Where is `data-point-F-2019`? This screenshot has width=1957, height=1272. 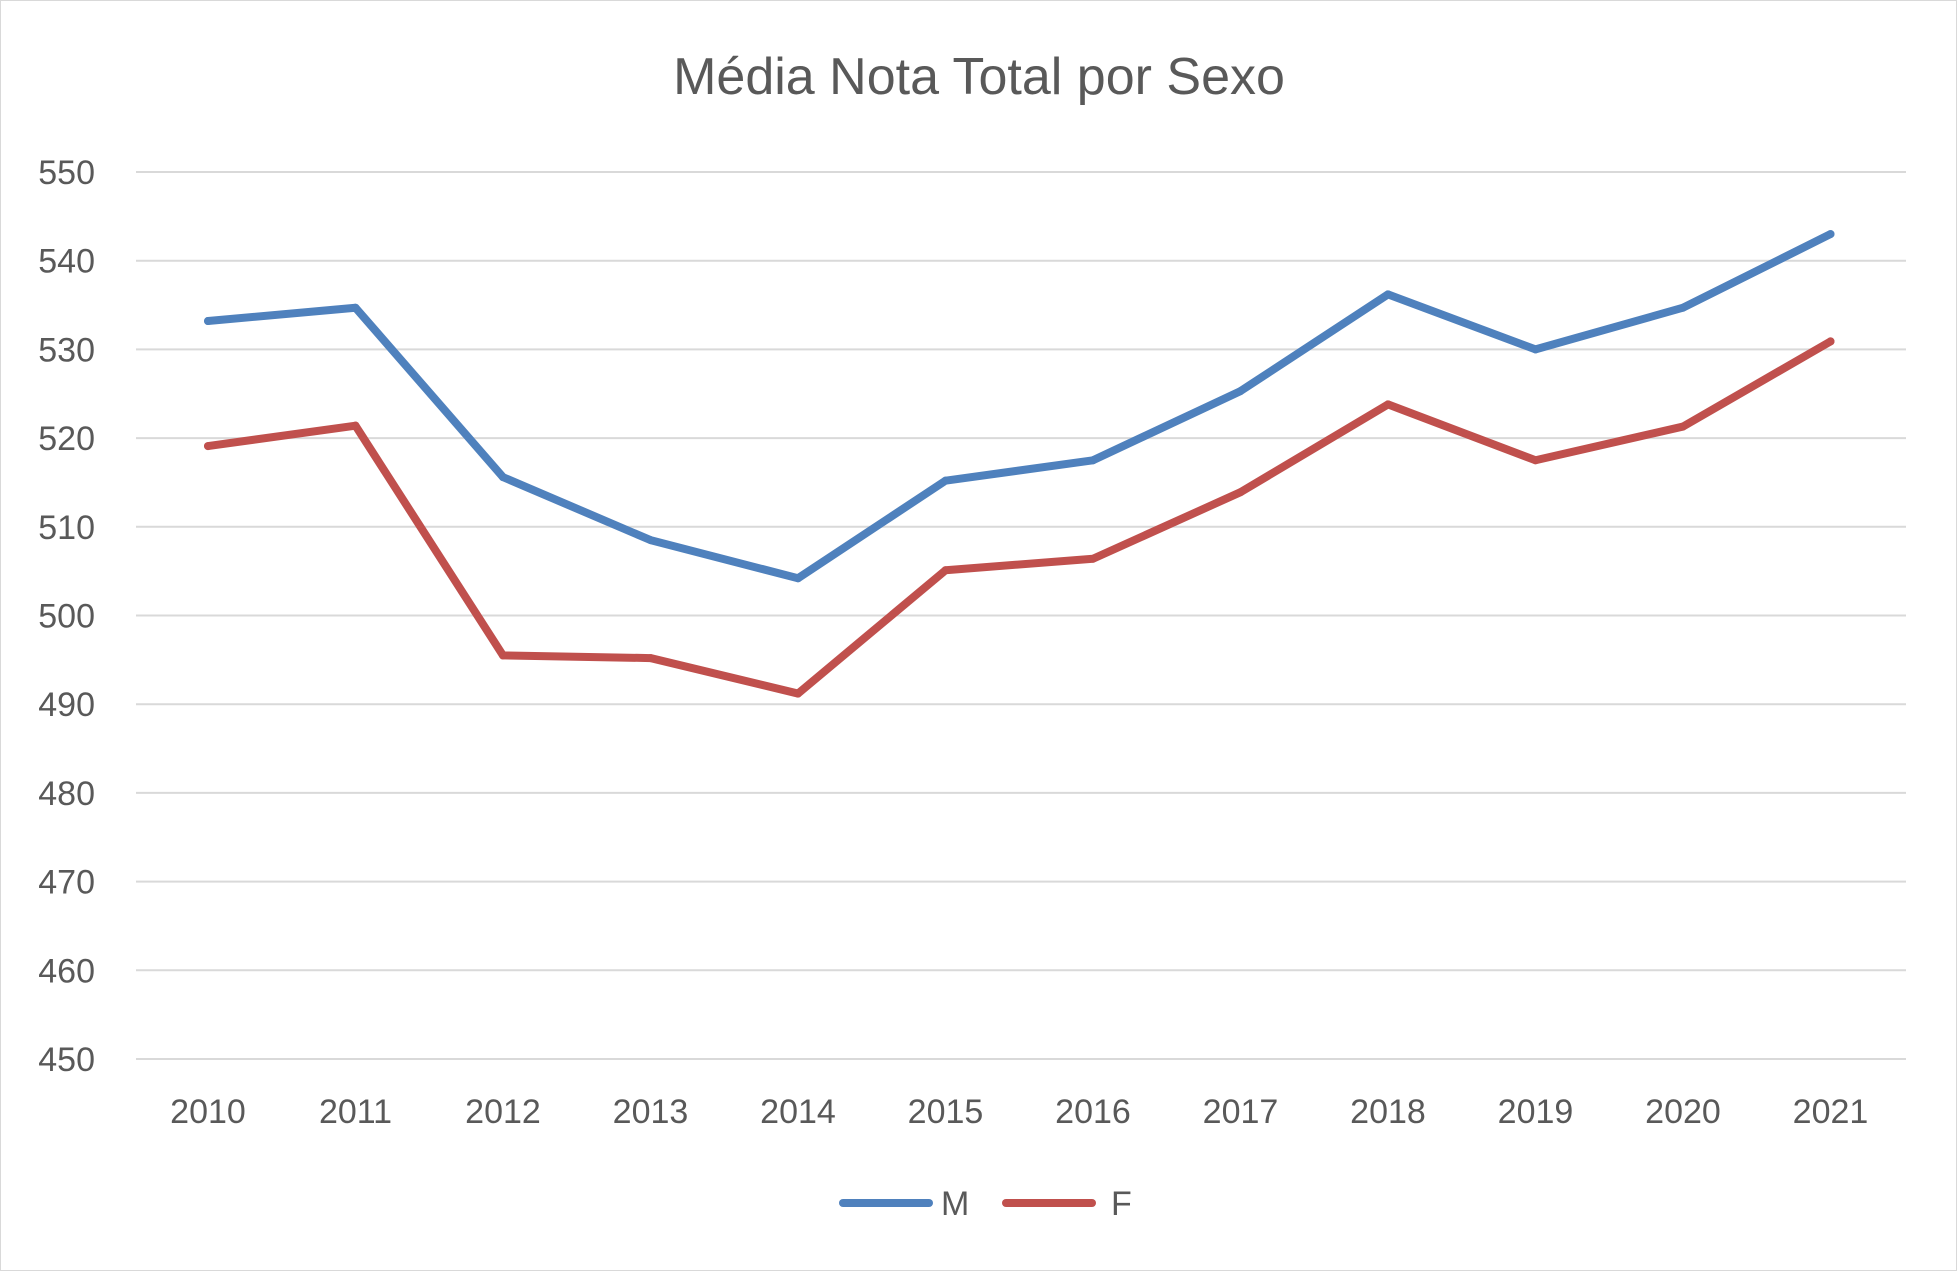 data-point-F-2019 is located at coordinates (1535, 460).